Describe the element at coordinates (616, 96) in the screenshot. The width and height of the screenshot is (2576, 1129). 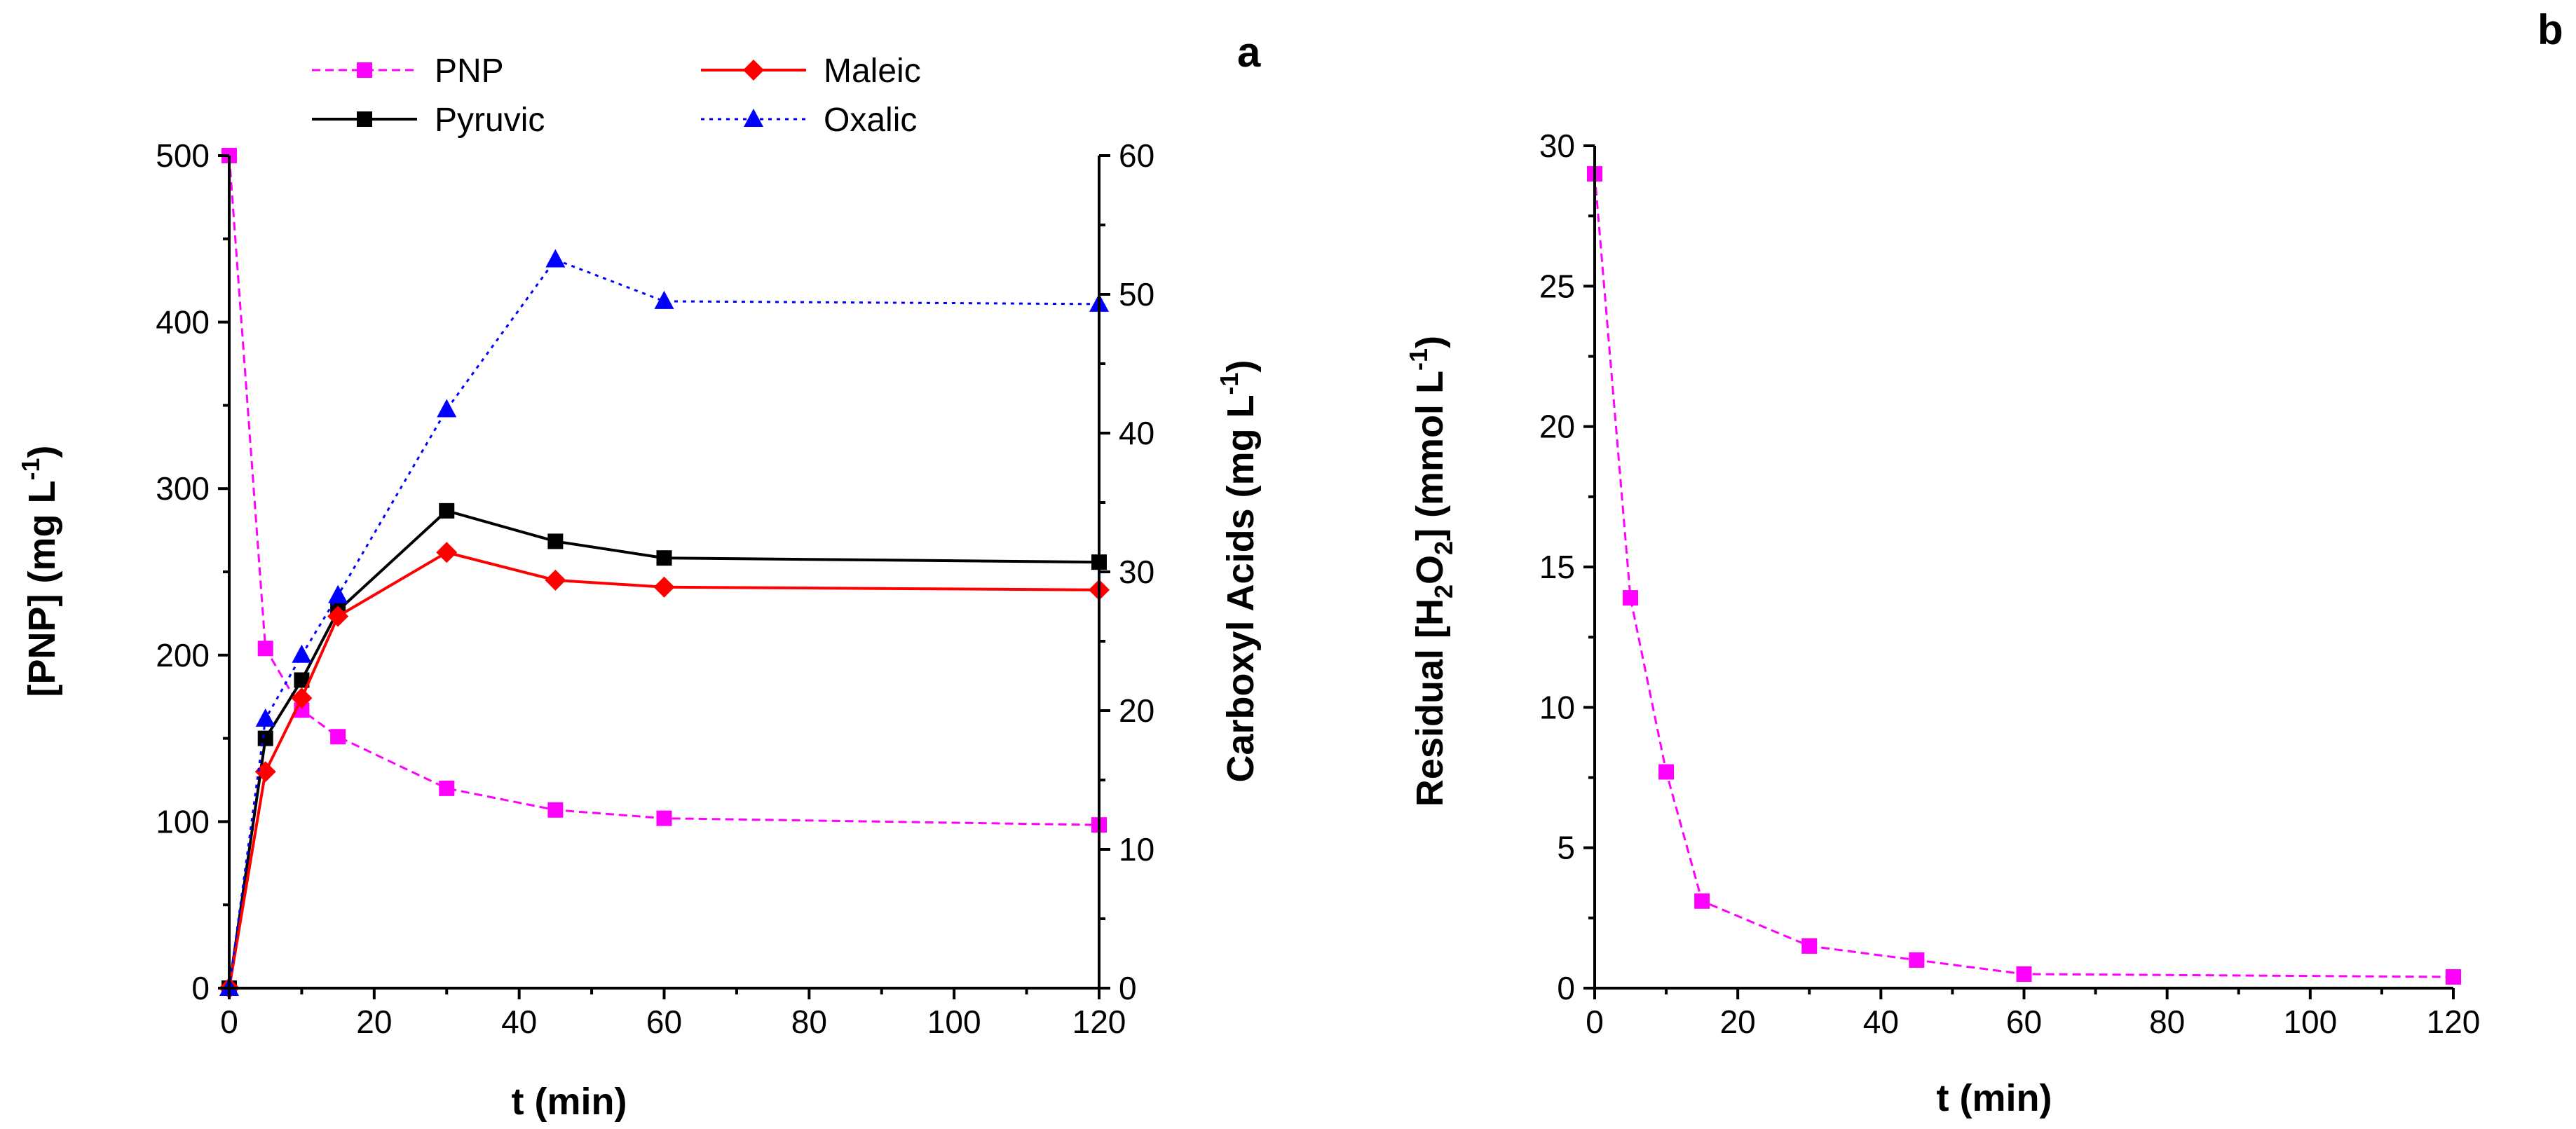
I see `panel-a-legend: PNP Maleic Pyruvic Oxalic` at that location.